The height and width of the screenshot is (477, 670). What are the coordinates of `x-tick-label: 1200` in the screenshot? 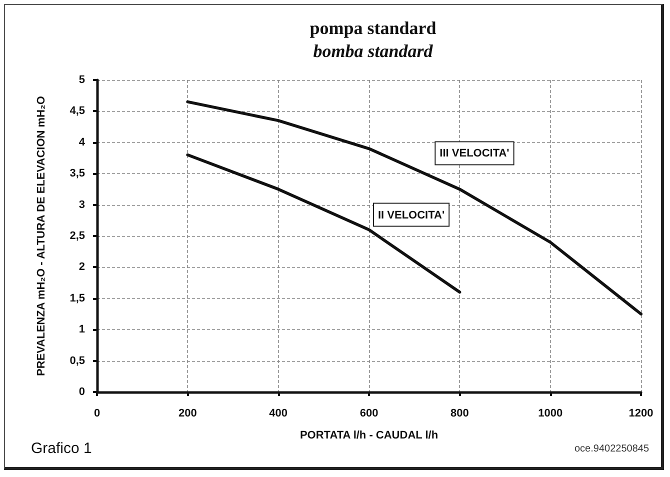 It's located at (641, 414).